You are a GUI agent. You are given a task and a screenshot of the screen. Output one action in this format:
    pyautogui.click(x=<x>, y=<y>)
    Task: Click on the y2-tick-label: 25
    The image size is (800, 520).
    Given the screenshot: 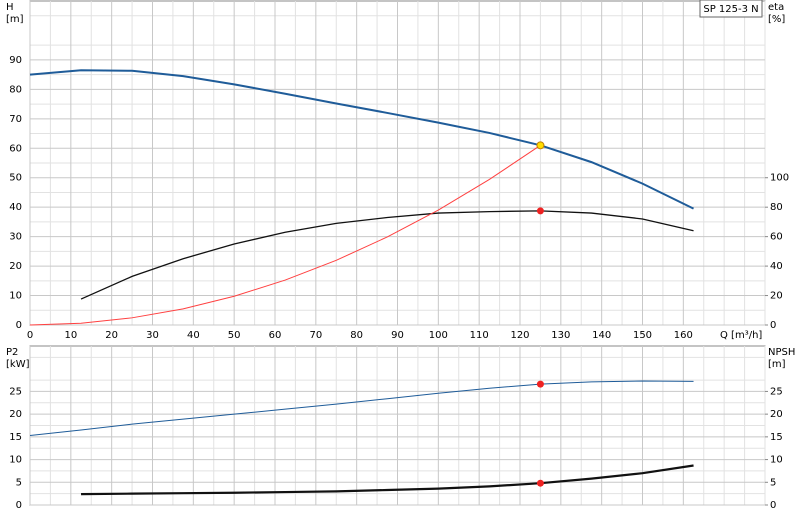 What is the action you would take?
    pyautogui.click(x=776, y=391)
    